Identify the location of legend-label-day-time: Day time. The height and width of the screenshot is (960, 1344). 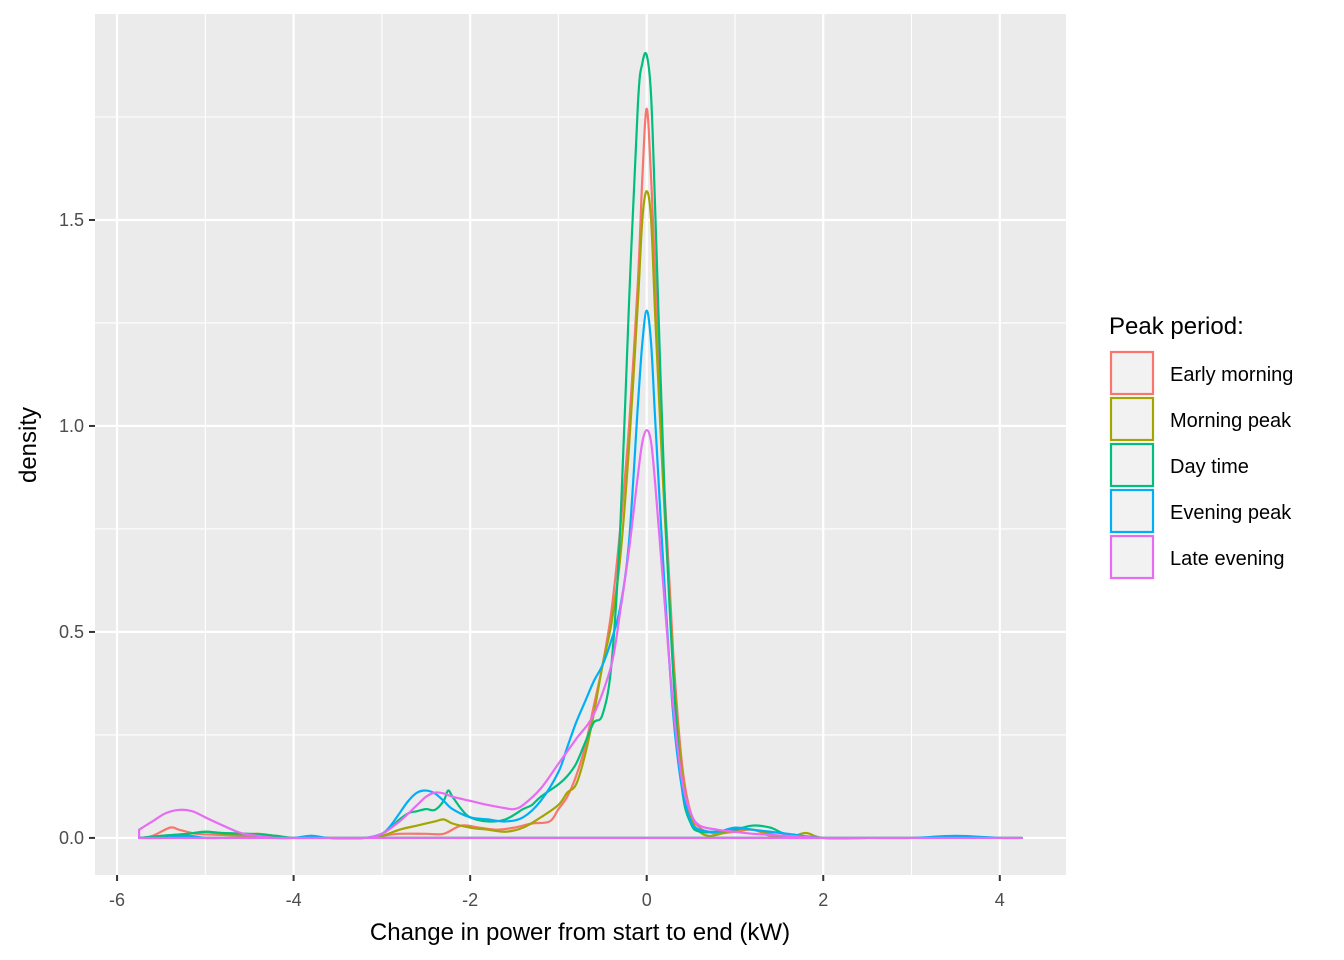
(1209, 467).